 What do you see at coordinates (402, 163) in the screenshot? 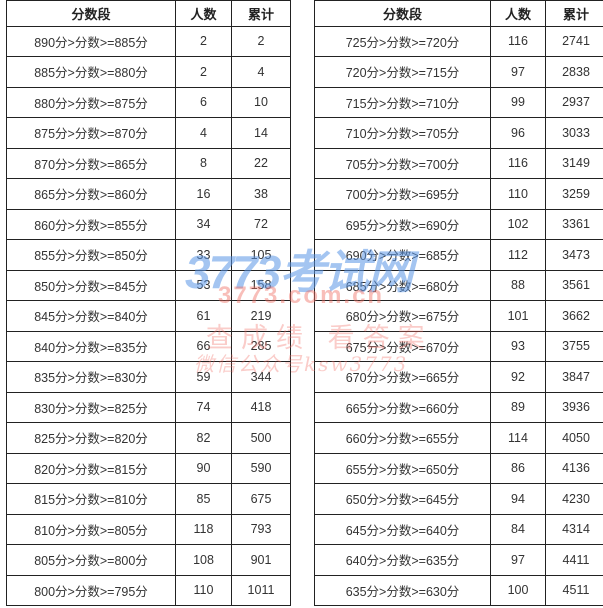
I see `score-range-cell: 705分>分数>=700分` at bounding box center [402, 163].